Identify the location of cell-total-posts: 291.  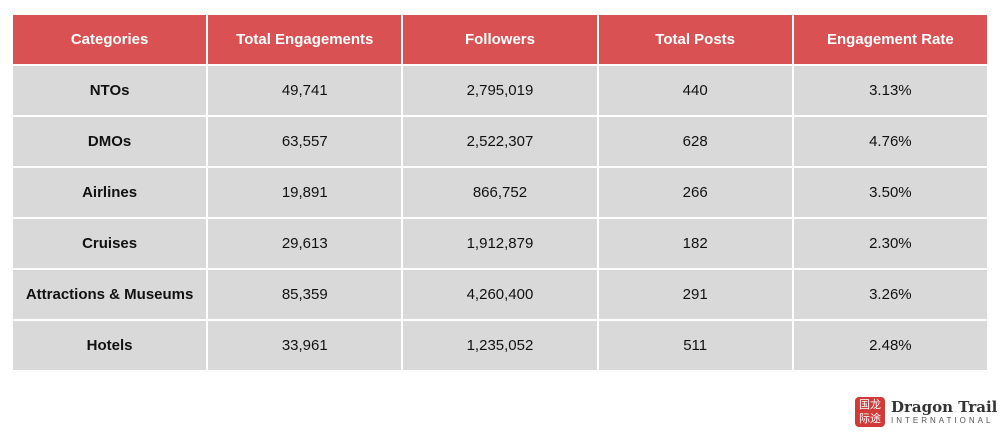
(695, 294).